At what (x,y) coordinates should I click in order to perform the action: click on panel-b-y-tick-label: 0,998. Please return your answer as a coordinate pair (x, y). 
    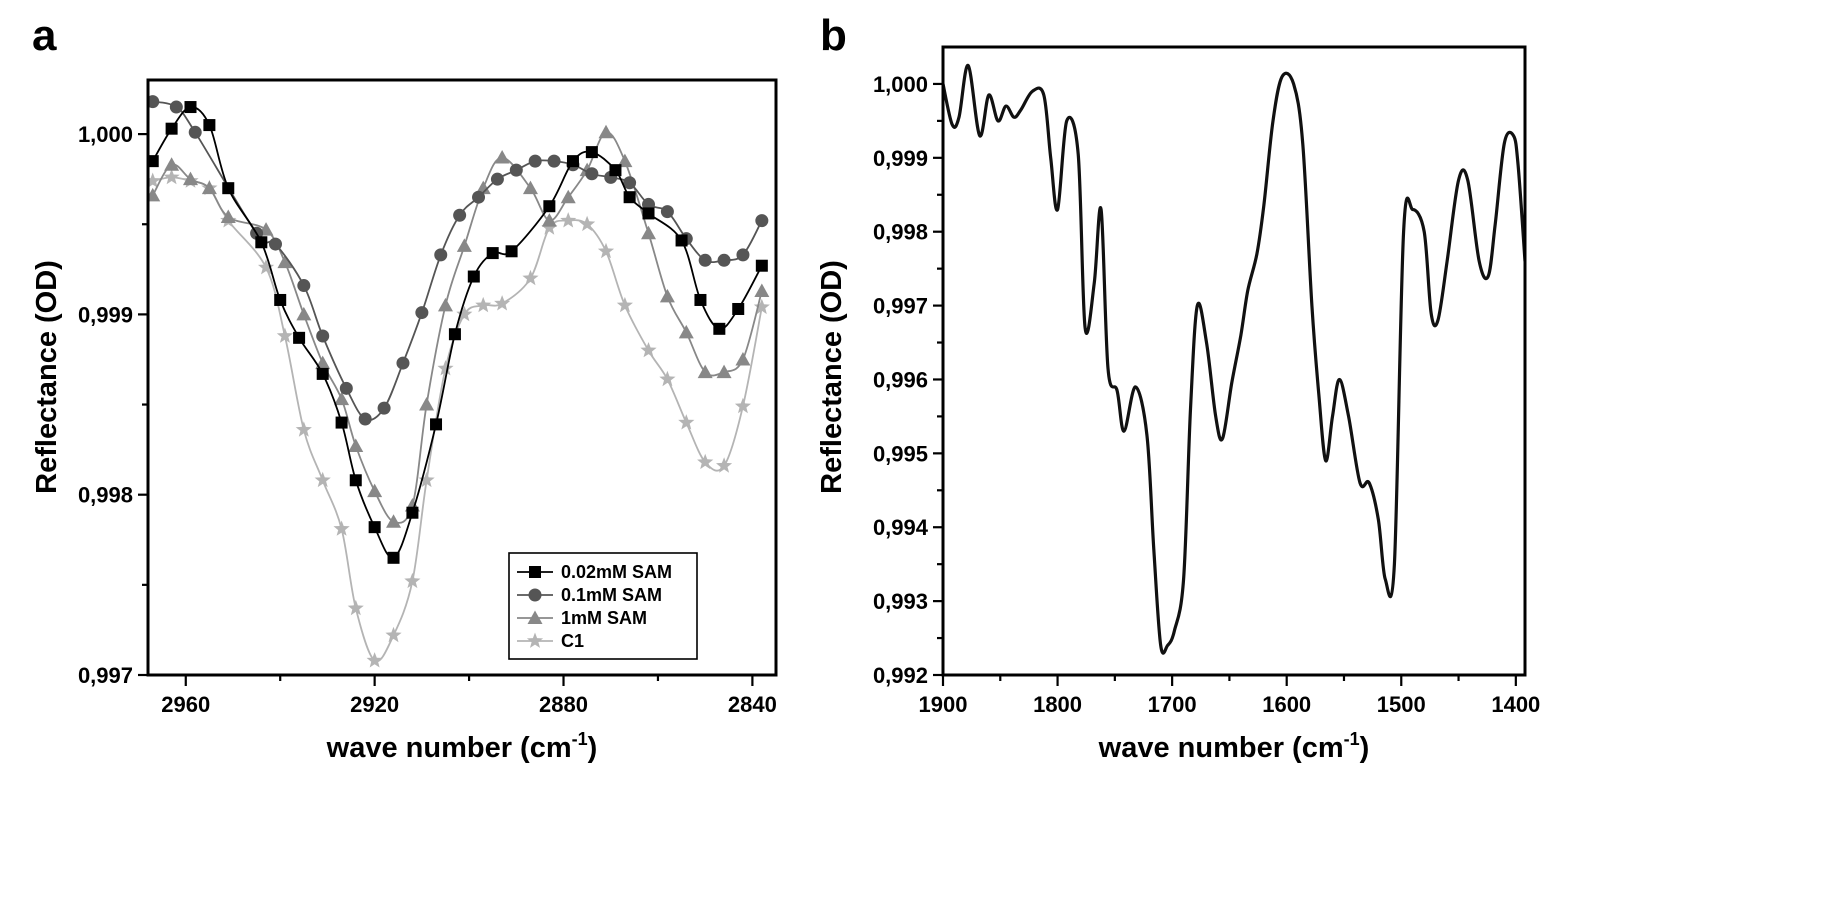
    Looking at the image, I should click on (900, 232).